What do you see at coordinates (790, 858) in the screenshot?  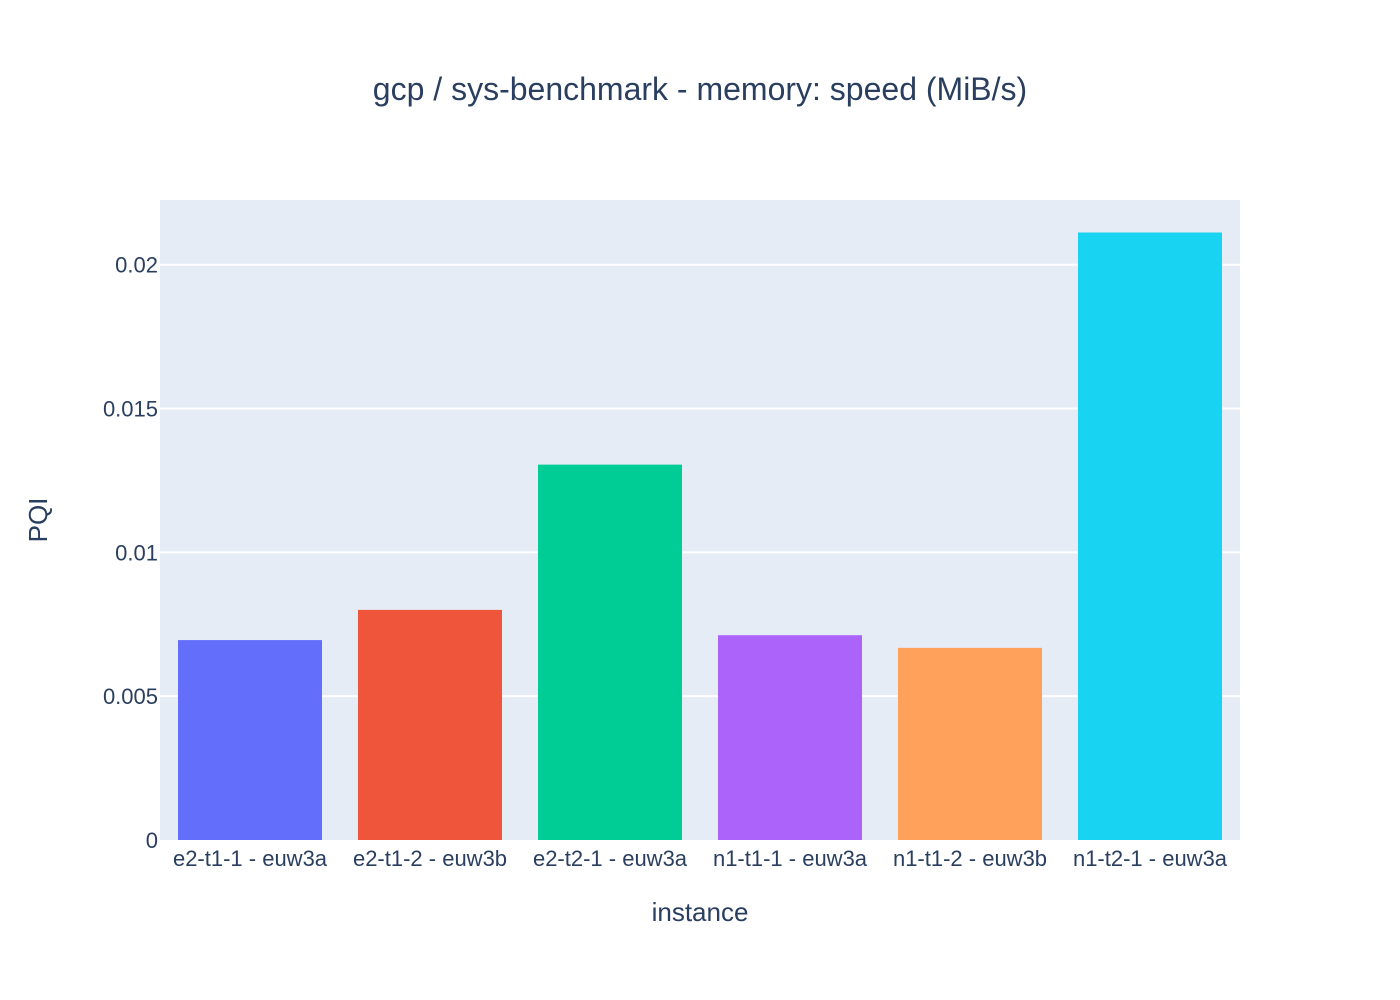 I see `x-tick-label: n1-t1-1 - euw3a` at bounding box center [790, 858].